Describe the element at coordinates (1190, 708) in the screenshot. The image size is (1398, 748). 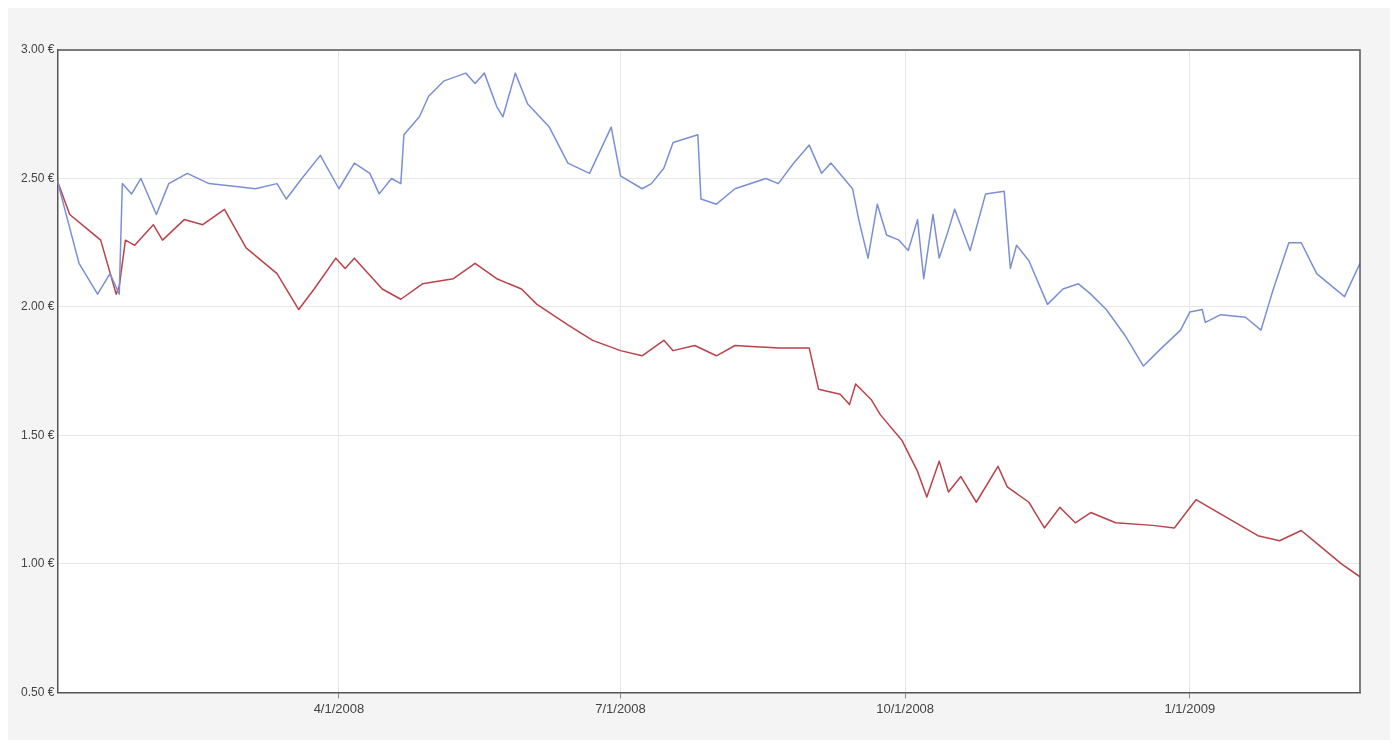
I see `x-tick-label: 1/1/2009` at that location.